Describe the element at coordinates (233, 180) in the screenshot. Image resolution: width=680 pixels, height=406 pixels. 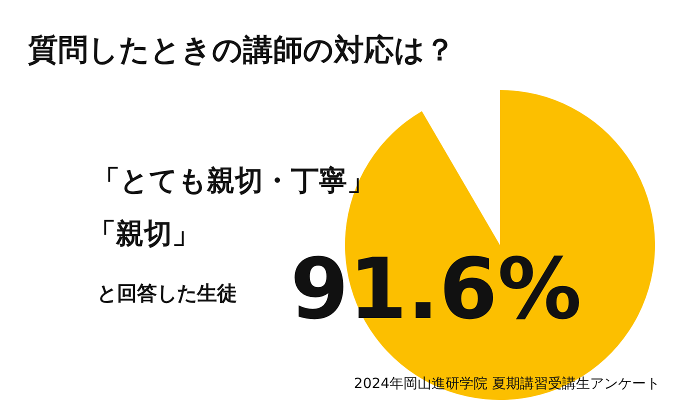
I see `text: 「とても親切・丁寧」` at that location.